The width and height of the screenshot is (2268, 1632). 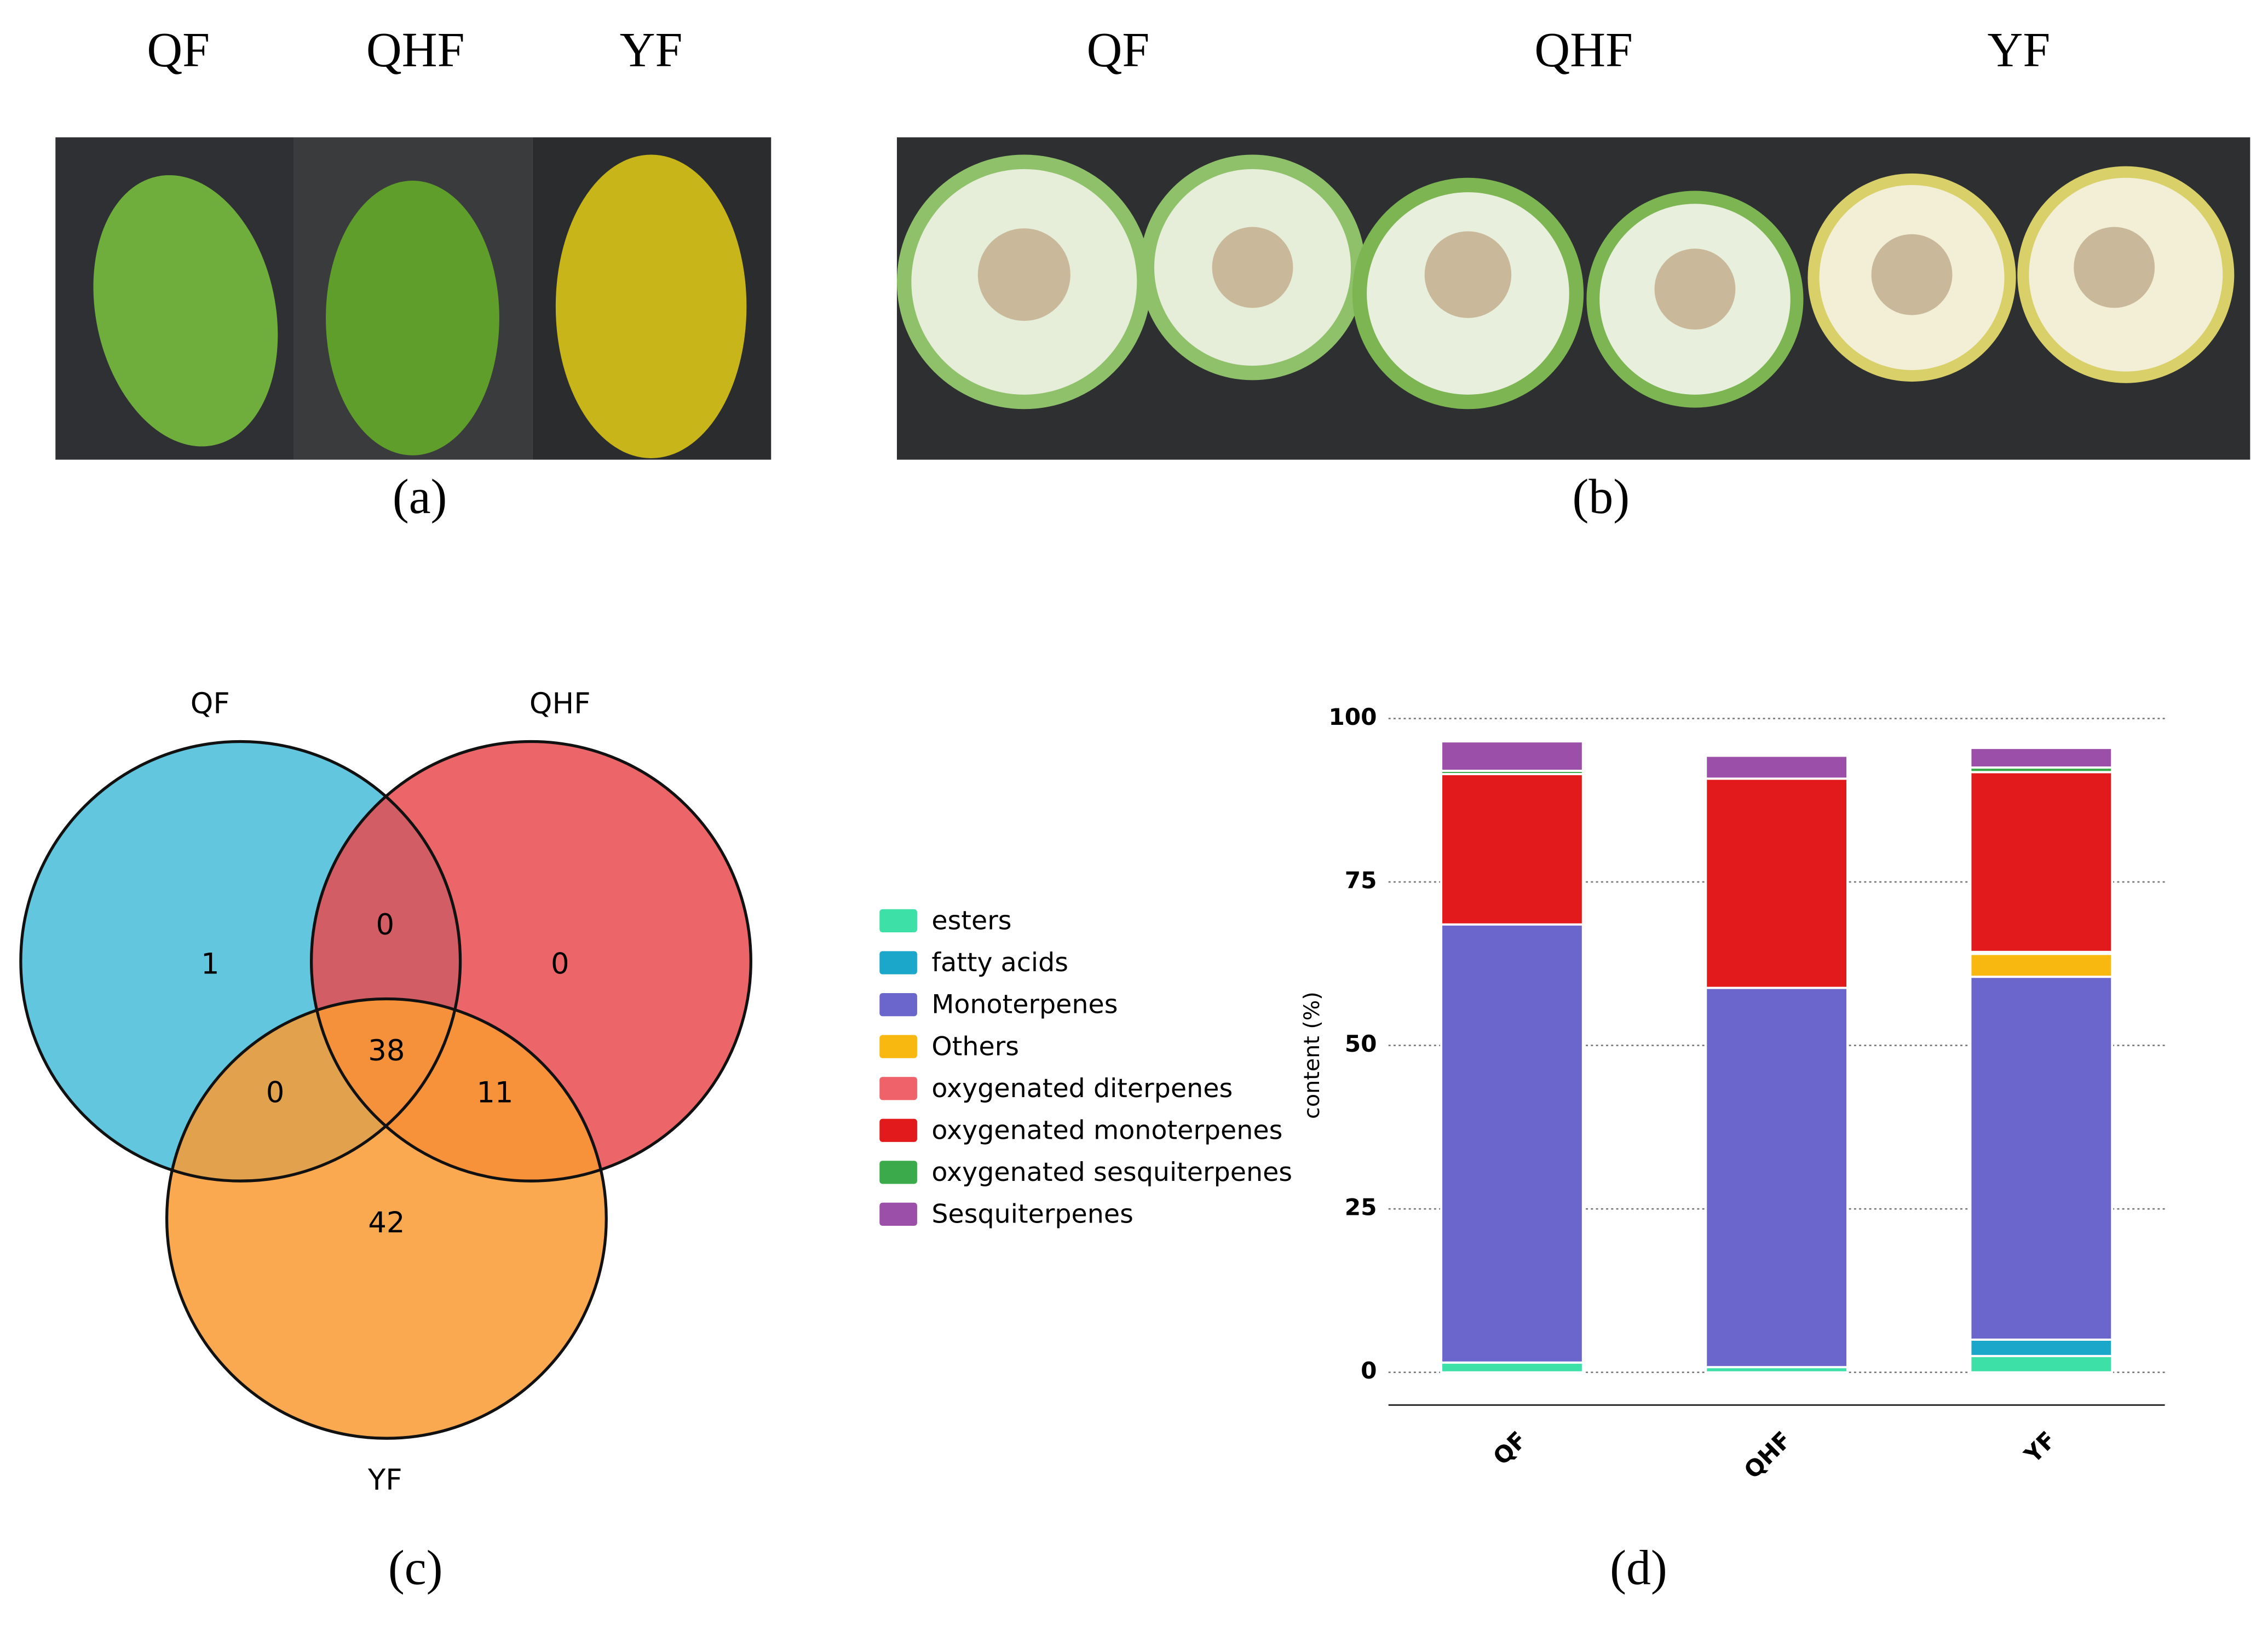 What do you see at coordinates (1638, 1568) in the screenshot?
I see `panel-label: (d)` at bounding box center [1638, 1568].